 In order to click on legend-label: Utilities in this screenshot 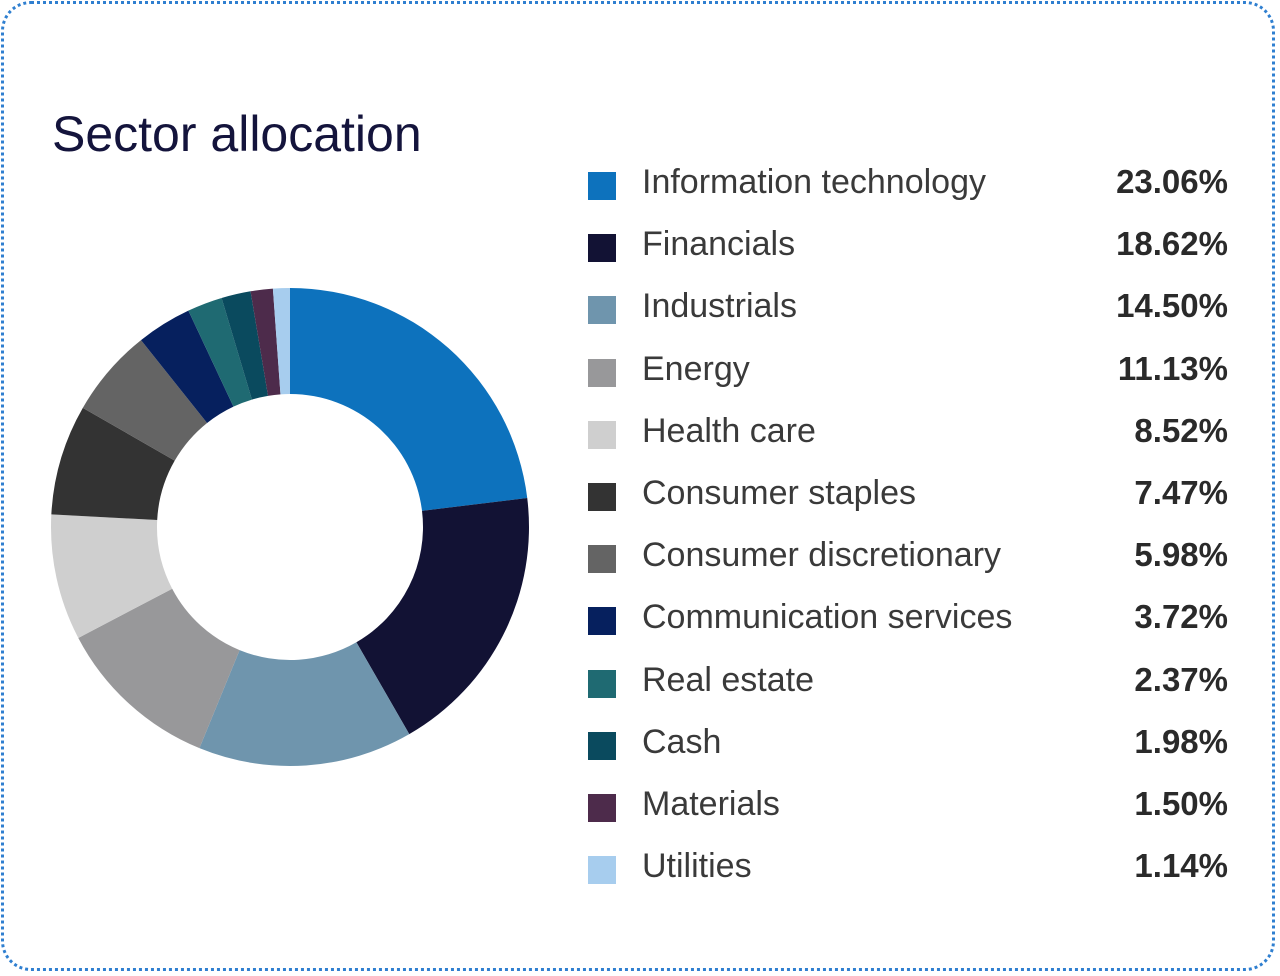, I will do `click(697, 866)`.